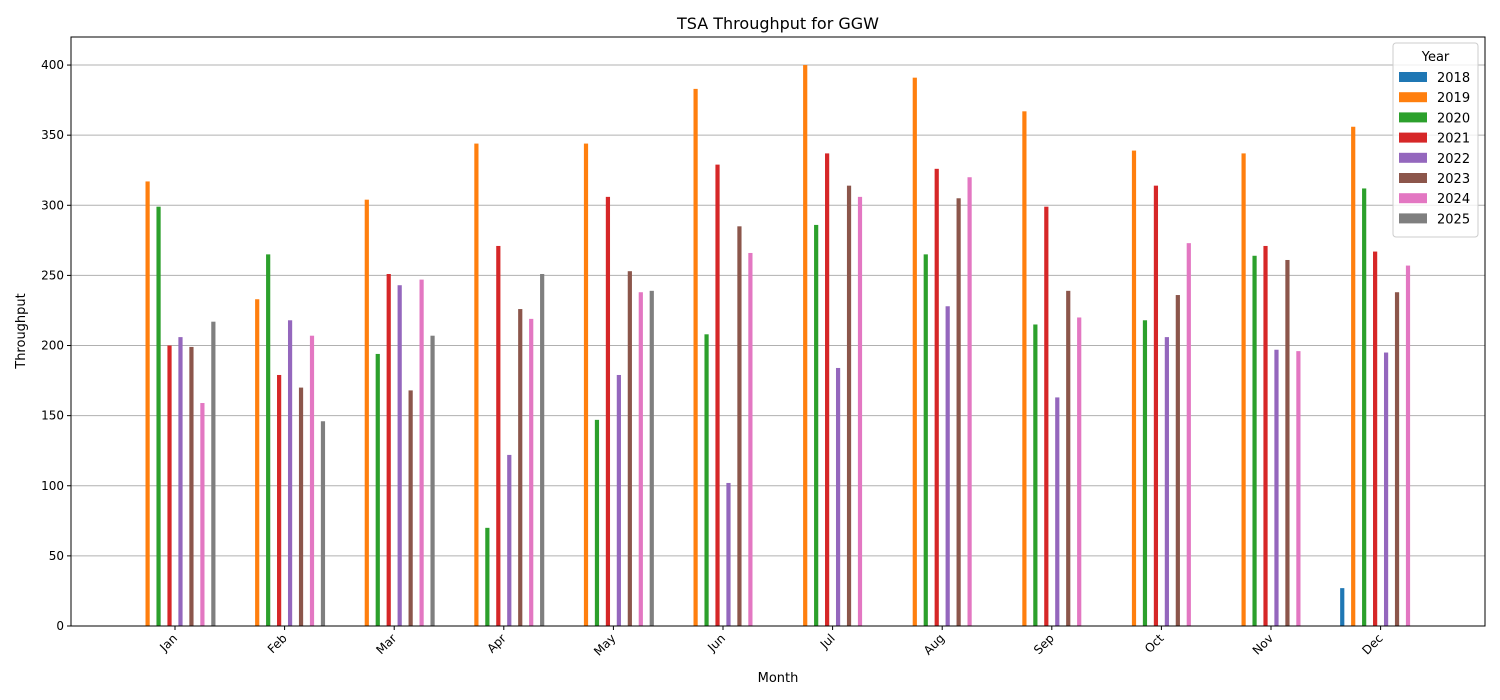 Image resolution: width=1500 pixels, height=700 pixels. What do you see at coordinates (1453, 179) in the screenshot?
I see `legend-entry: 2023` at bounding box center [1453, 179].